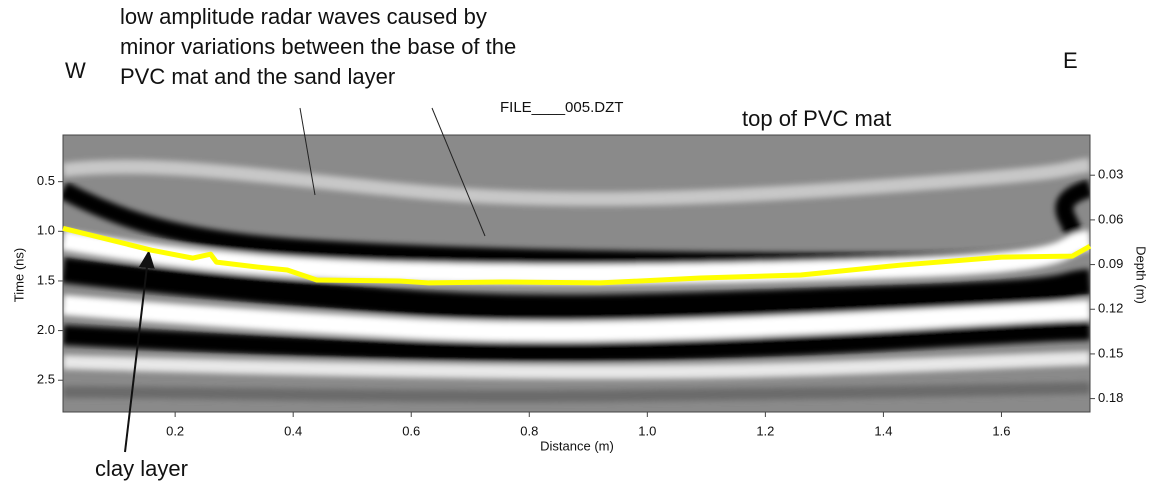  Describe the element at coordinates (75, 70) in the screenshot. I see `west-label: W` at that location.